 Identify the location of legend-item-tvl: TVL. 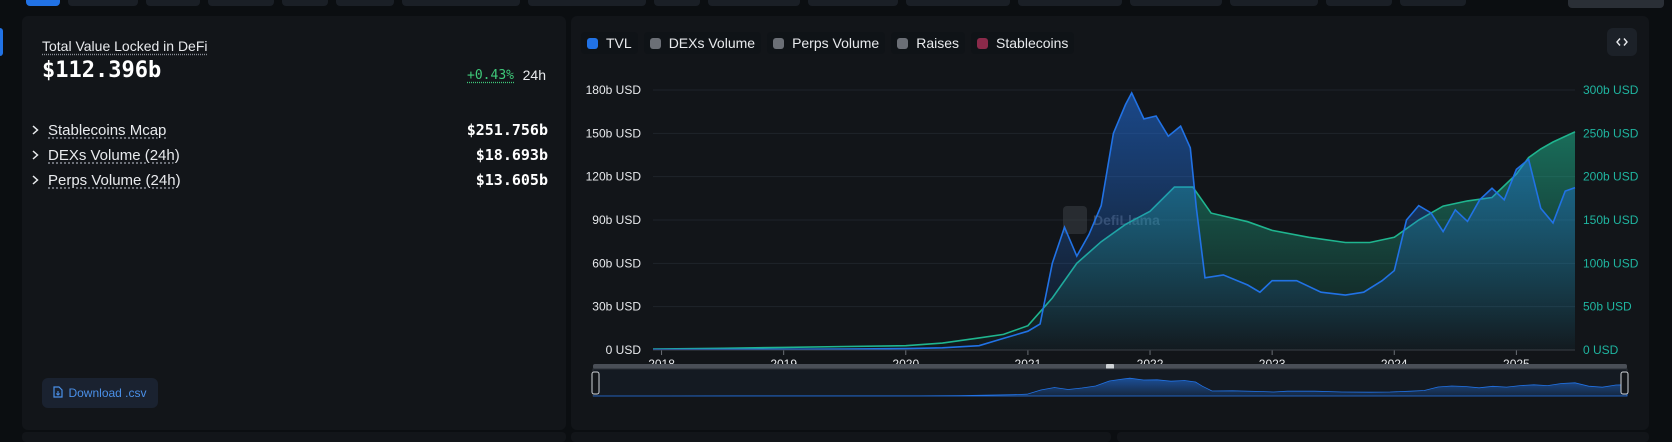
(609, 43).